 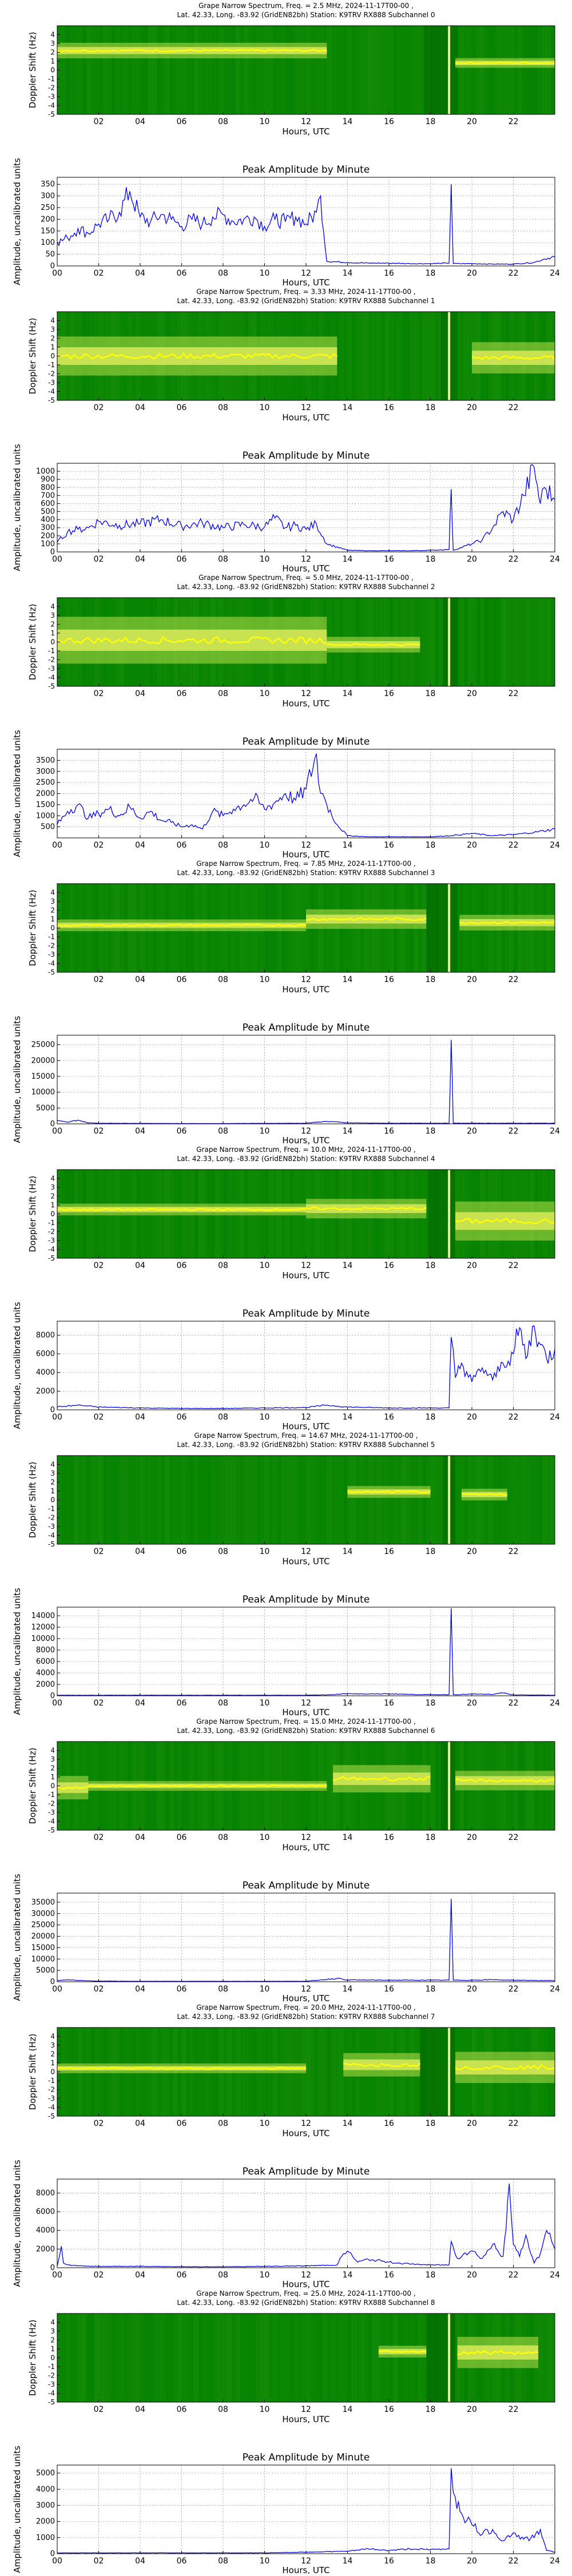 What do you see at coordinates (45, 1335) in the screenshot?
I see `amplitude-ytick-label: 8000` at bounding box center [45, 1335].